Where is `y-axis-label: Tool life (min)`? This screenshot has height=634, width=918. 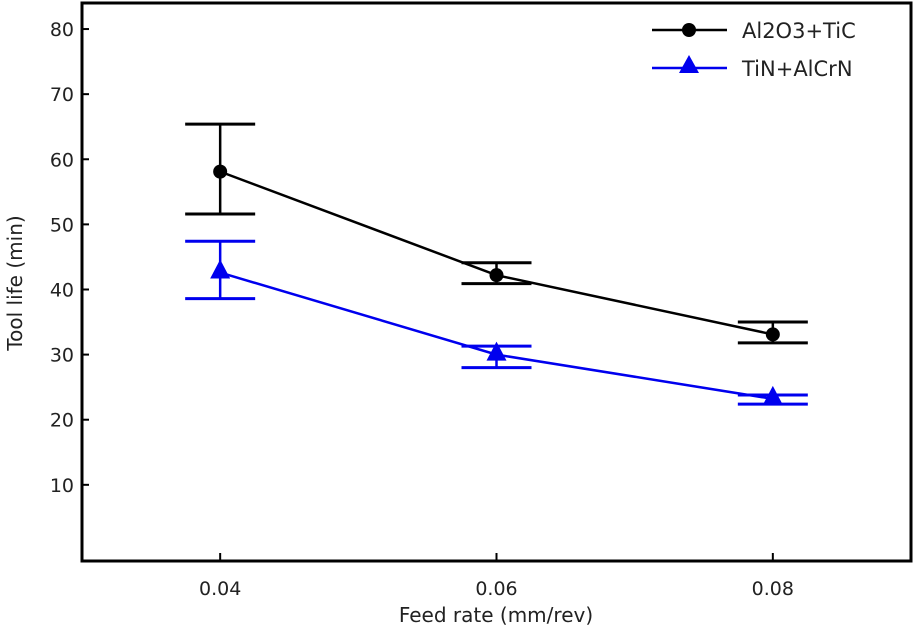
y-axis-label: Tool life (min) is located at coordinates (15, 283).